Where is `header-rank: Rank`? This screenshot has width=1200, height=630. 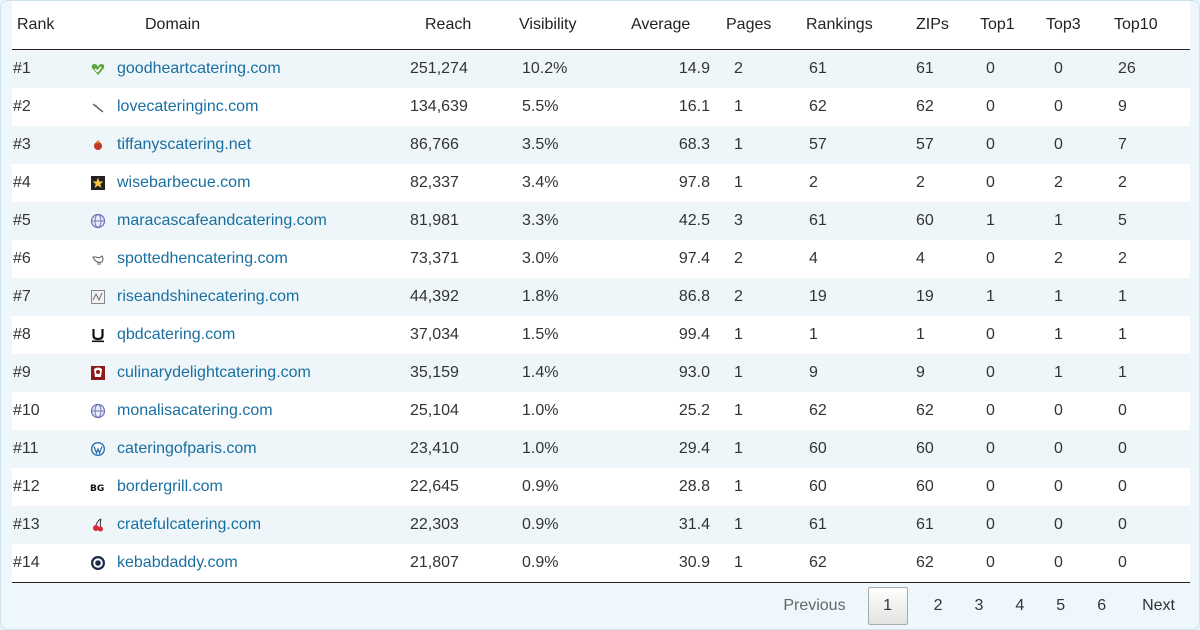
header-rank: Rank is located at coordinates (51, 25).